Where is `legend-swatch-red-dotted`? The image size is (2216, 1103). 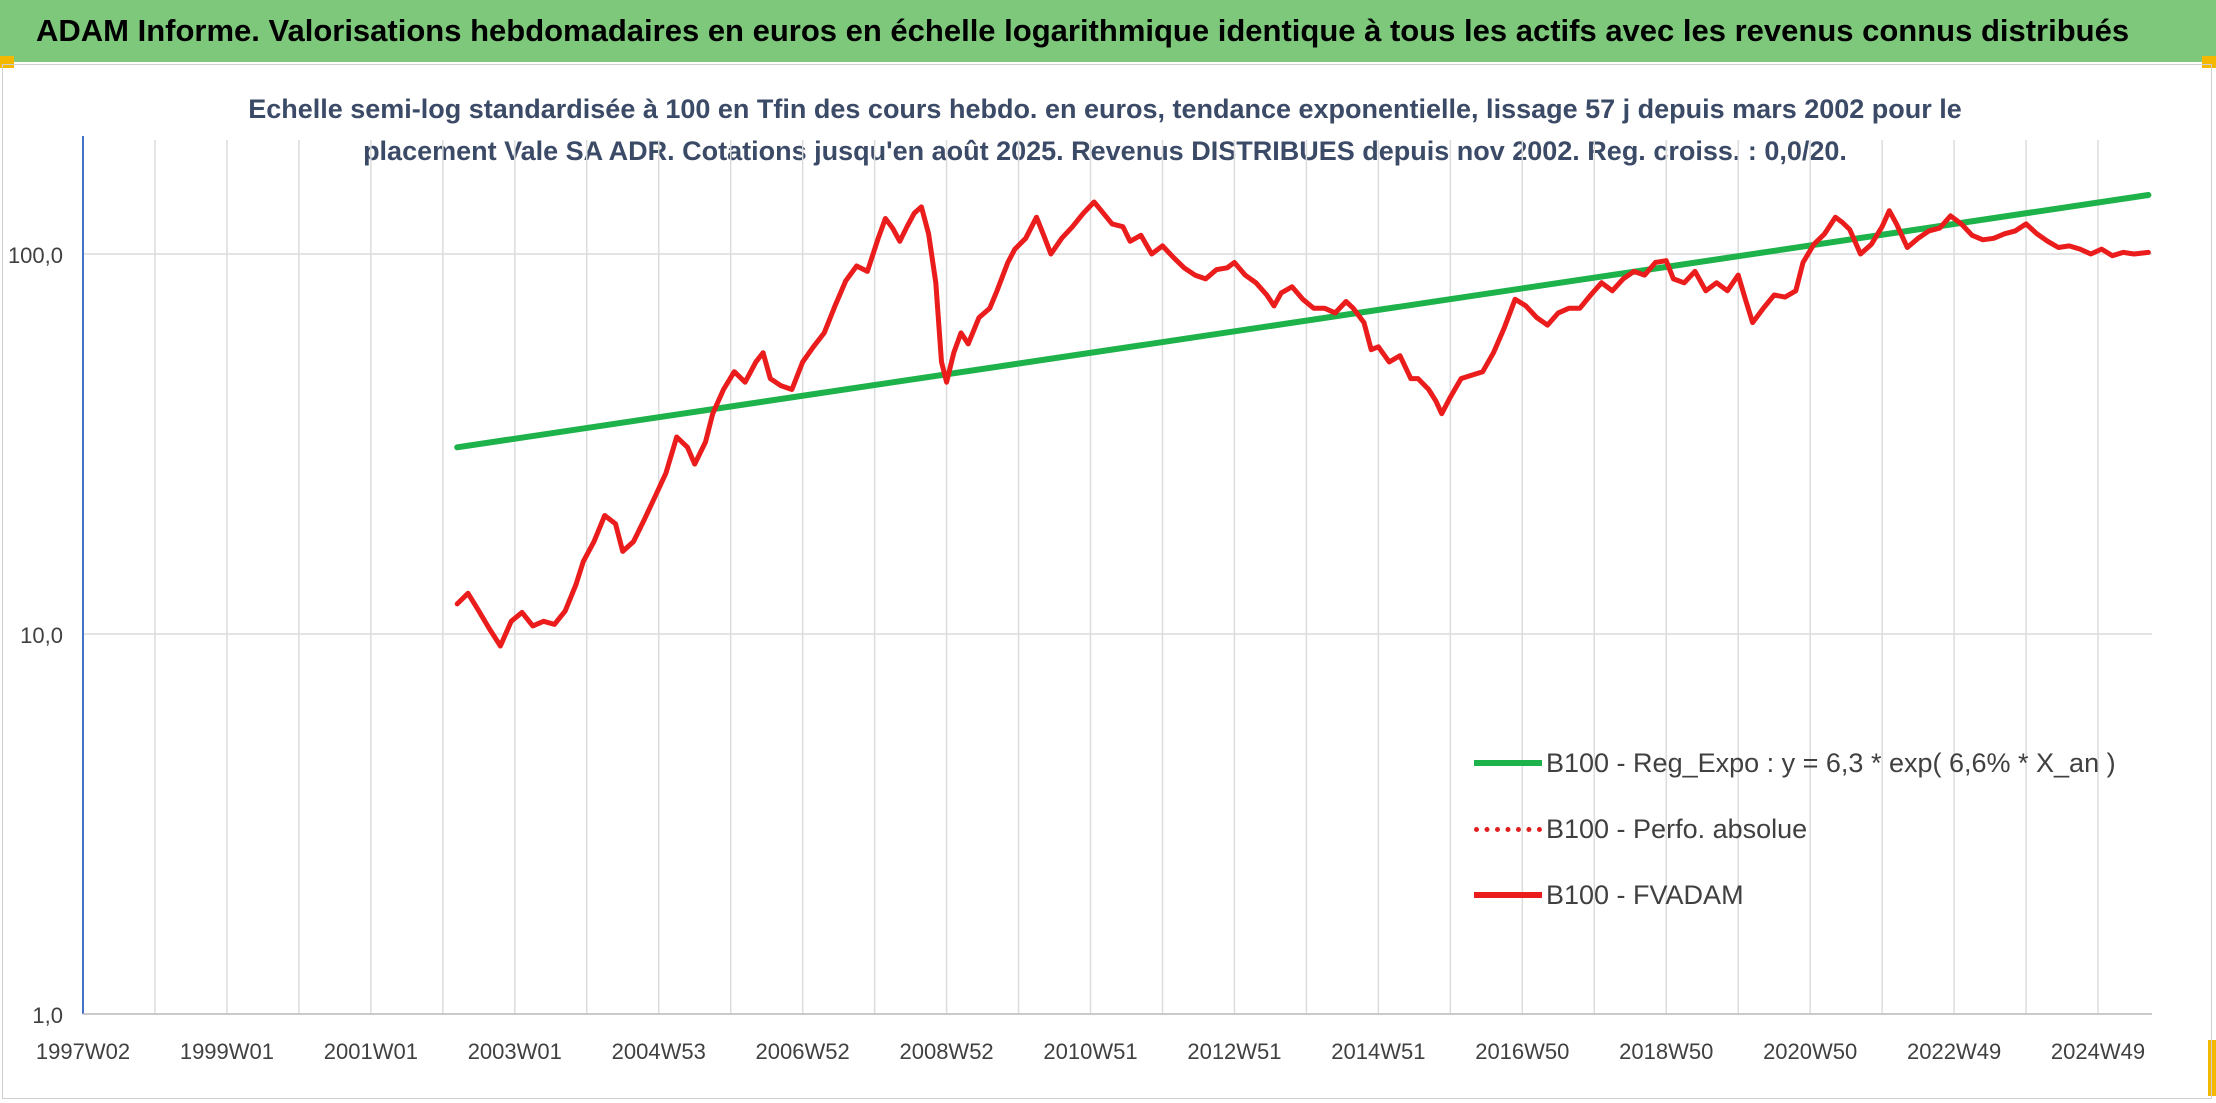
legend-swatch-red-dotted is located at coordinates (1508, 829).